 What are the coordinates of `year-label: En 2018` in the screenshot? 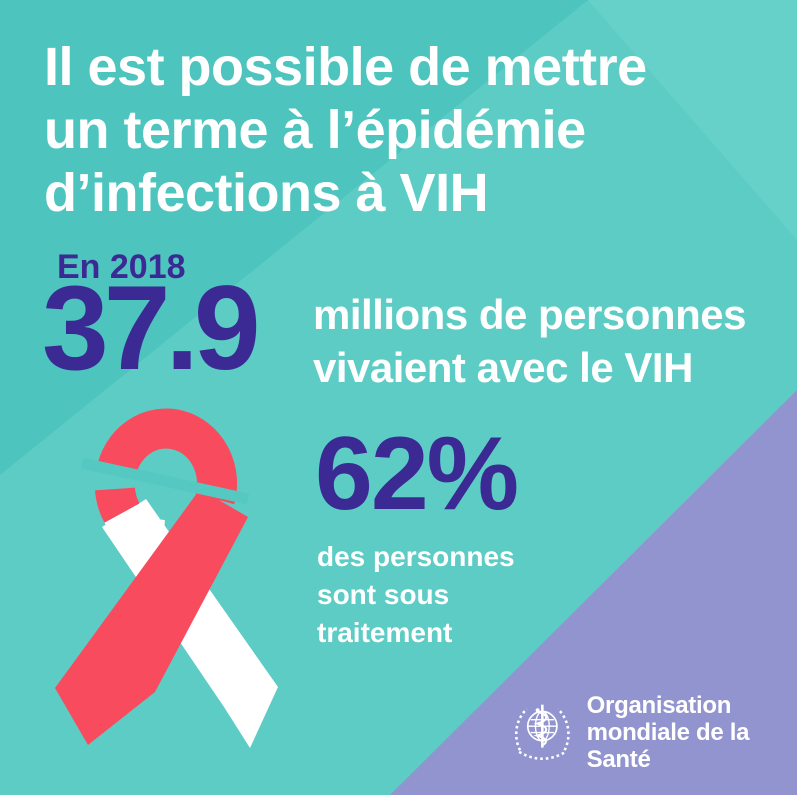 It's located at (121, 267).